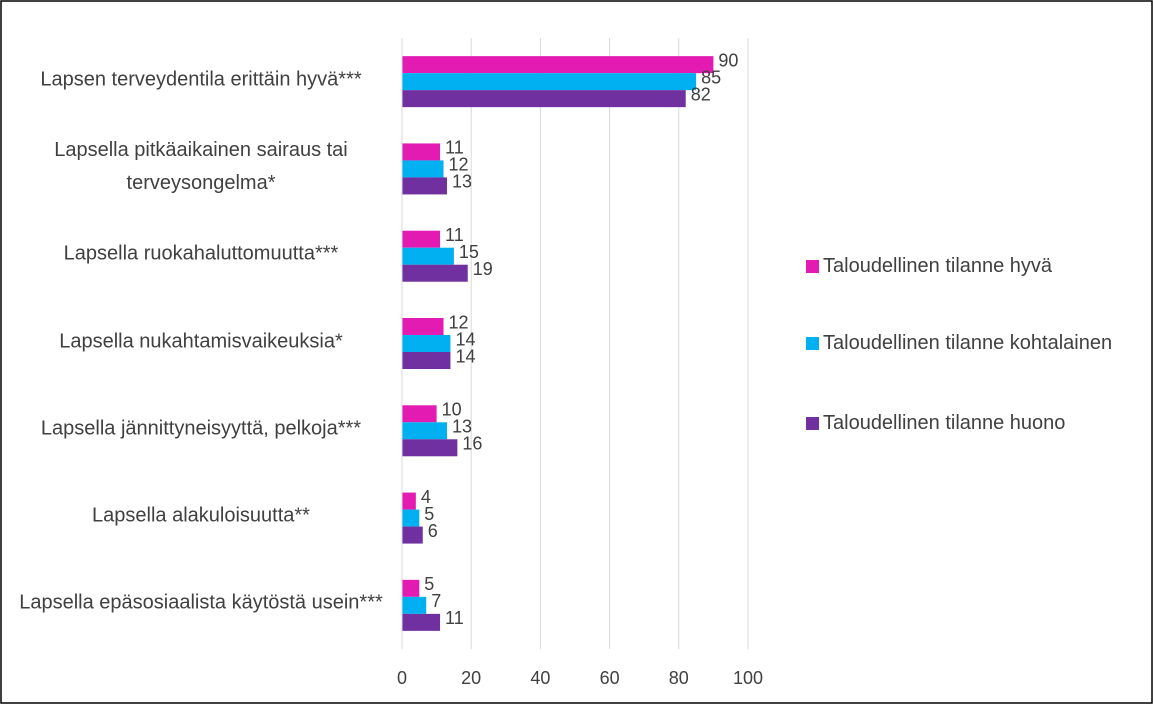  What do you see at coordinates (201, 79) in the screenshot?
I see `category-label: Lapsen terveydentila erittäin hyvä***` at bounding box center [201, 79].